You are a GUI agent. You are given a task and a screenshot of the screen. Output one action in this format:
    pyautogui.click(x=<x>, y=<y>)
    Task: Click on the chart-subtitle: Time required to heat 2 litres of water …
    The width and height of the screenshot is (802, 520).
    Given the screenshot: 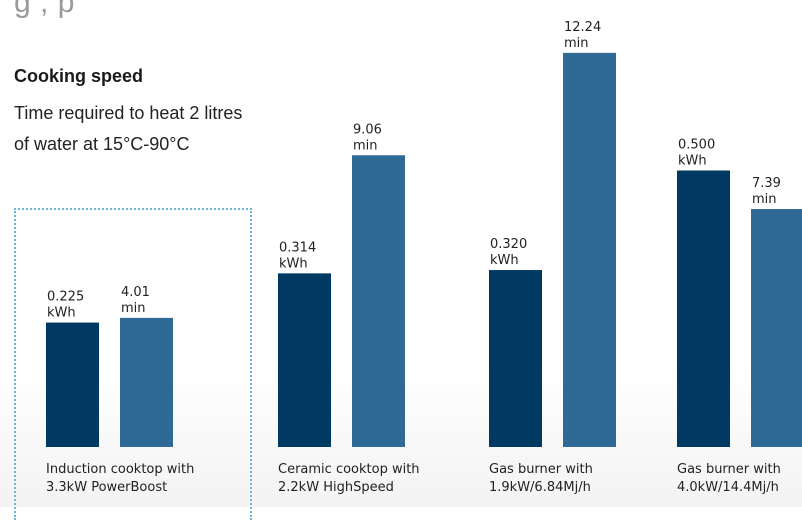 What is the action you would take?
    pyautogui.click(x=128, y=129)
    